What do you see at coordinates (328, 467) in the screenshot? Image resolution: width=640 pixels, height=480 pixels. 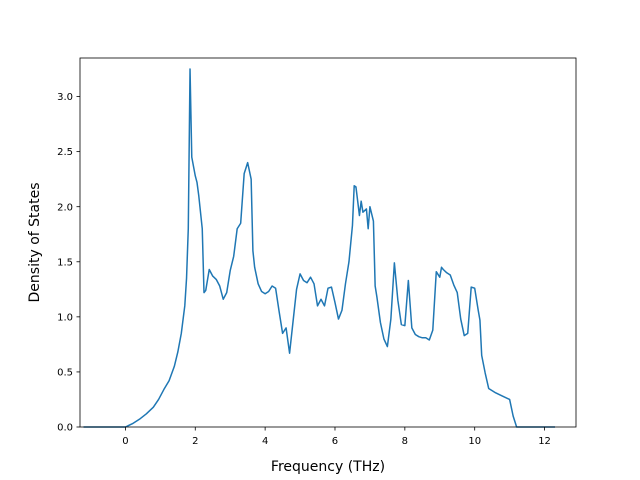 I see `x-axis-label: Frequency (THz)` at bounding box center [328, 467].